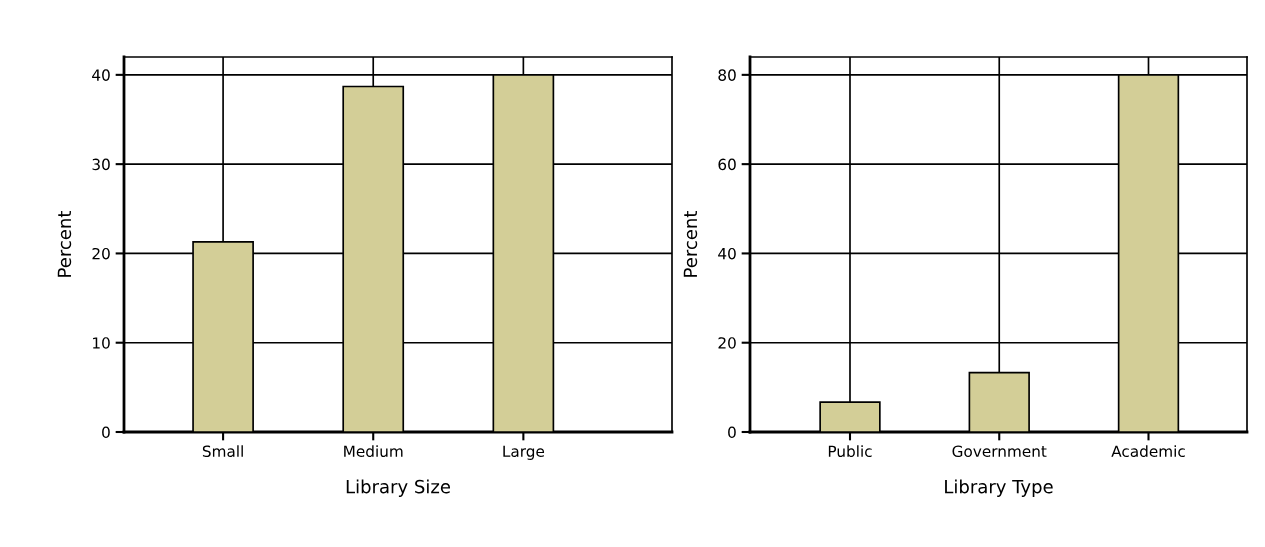 The image size is (1265, 547). Describe the element at coordinates (373, 451) in the screenshot. I see `x-tick-label: Medium` at that location.